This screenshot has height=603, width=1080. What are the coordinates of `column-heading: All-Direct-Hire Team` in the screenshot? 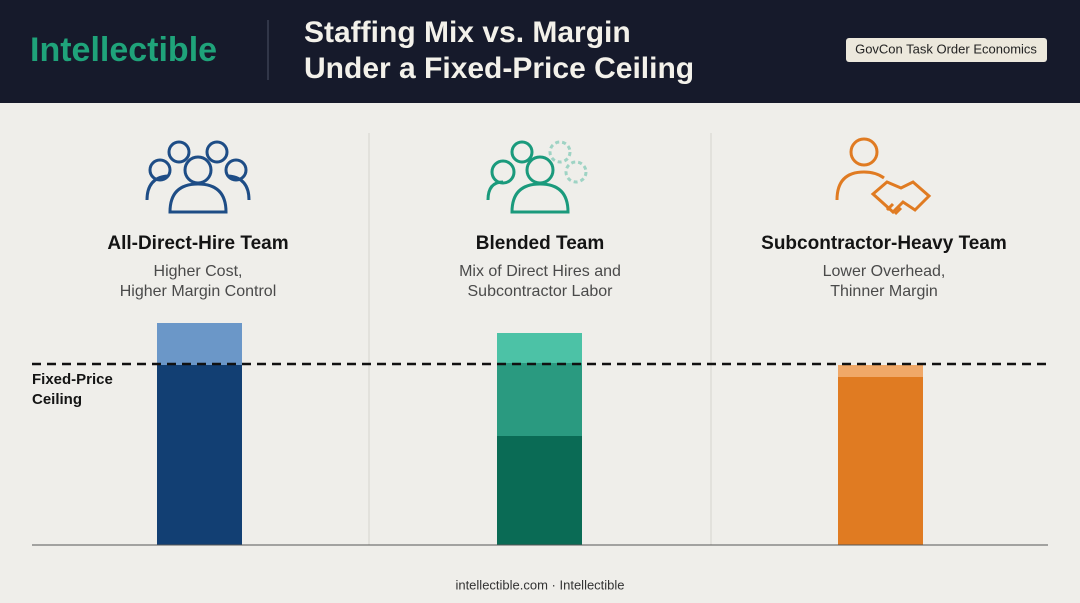 It's located at (197, 243).